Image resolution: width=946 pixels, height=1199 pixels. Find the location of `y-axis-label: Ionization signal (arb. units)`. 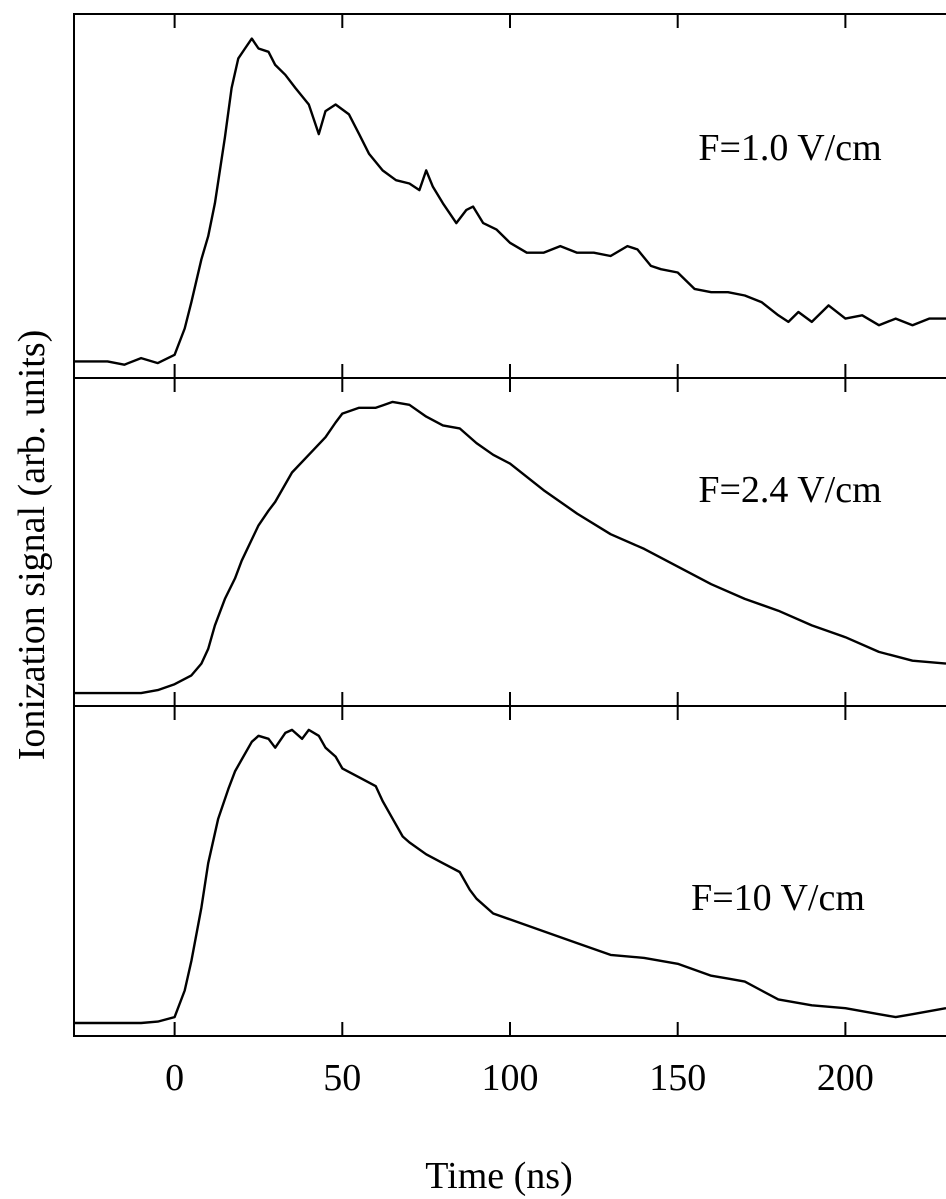

y-axis-label: Ionization signal (arb. units) is located at coordinates (32, 545).